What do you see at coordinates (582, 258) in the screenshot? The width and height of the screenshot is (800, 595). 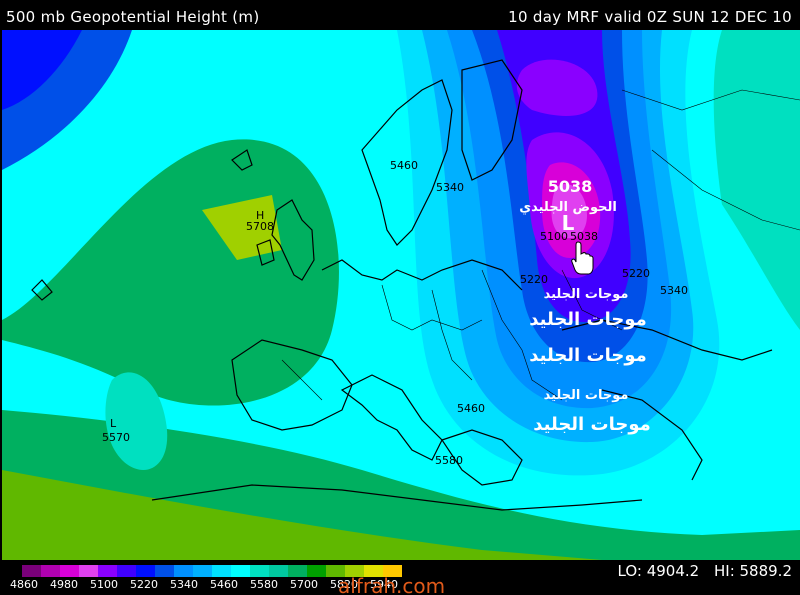 I see `hand-cursor-icon` at bounding box center [582, 258].